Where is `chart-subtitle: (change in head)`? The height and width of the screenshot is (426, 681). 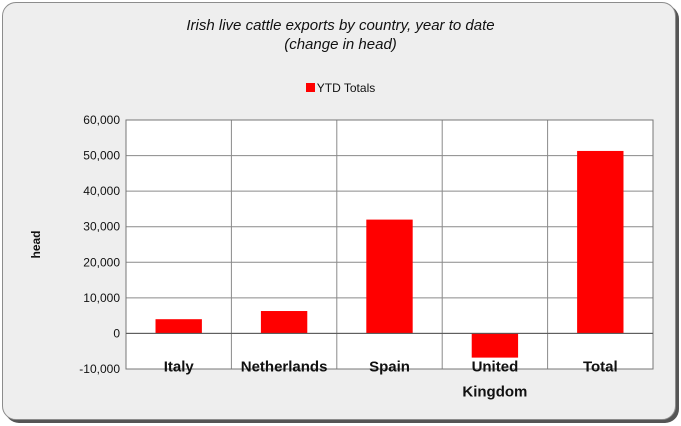
chart-subtitle: (change in head) is located at coordinates (340, 44).